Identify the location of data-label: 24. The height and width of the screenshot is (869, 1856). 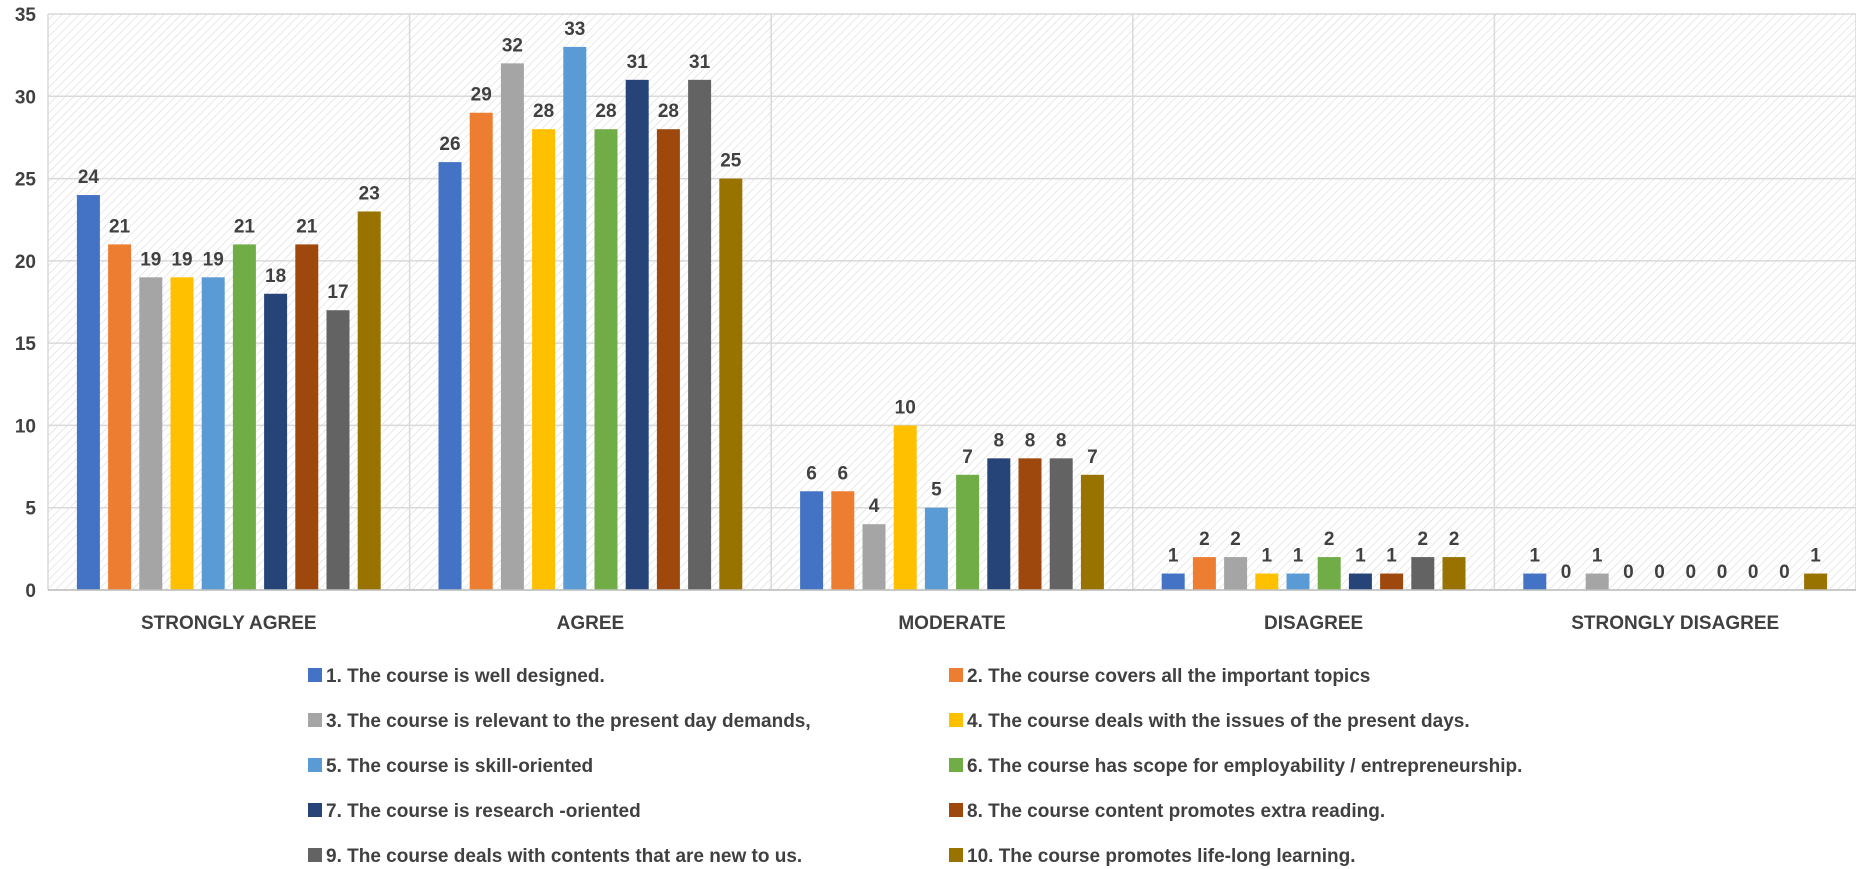
(89, 177).